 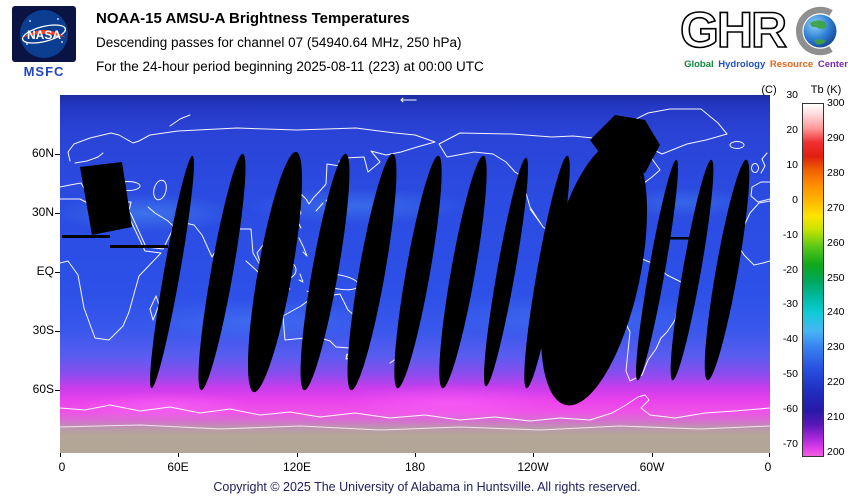 What do you see at coordinates (737, 145) in the screenshot?
I see `iceland` at bounding box center [737, 145].